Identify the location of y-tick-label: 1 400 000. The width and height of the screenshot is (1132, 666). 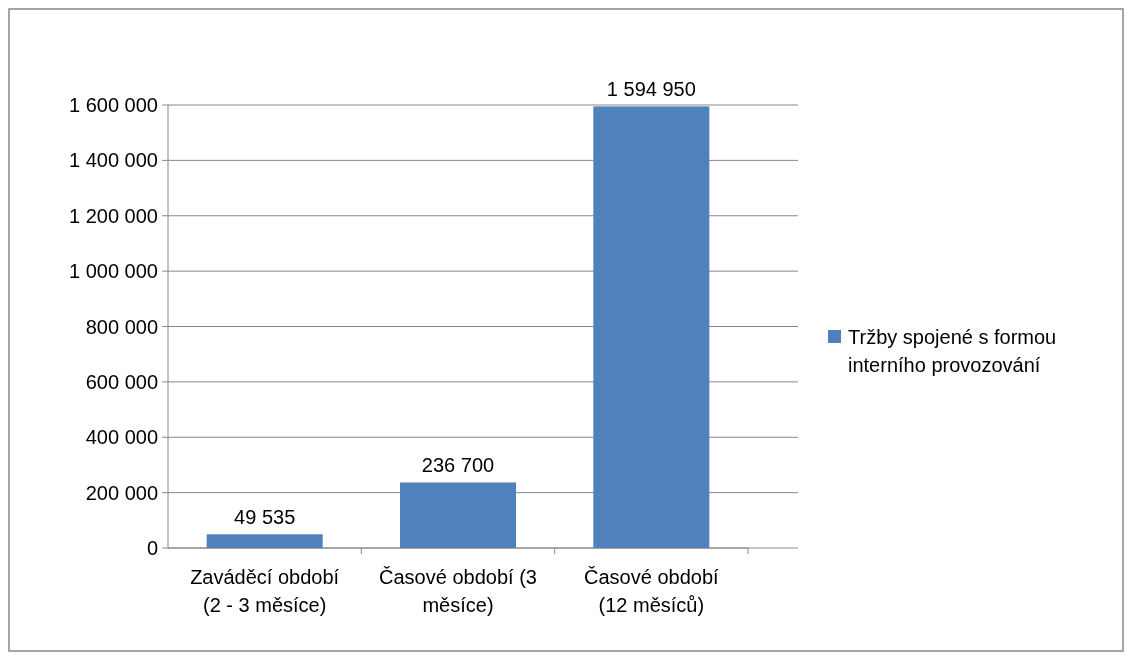
(113, 160).